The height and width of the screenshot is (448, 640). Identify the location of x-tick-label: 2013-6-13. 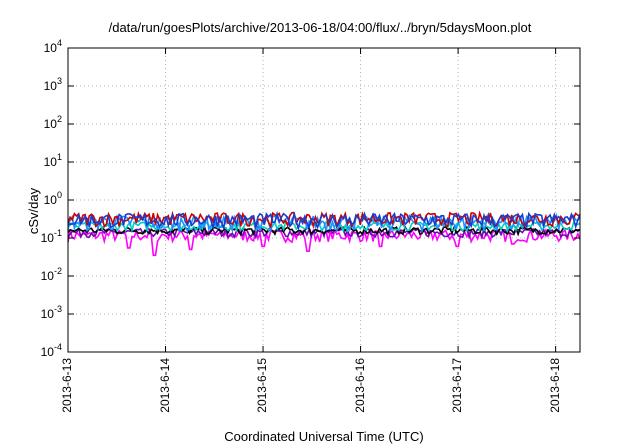
(67, 385).